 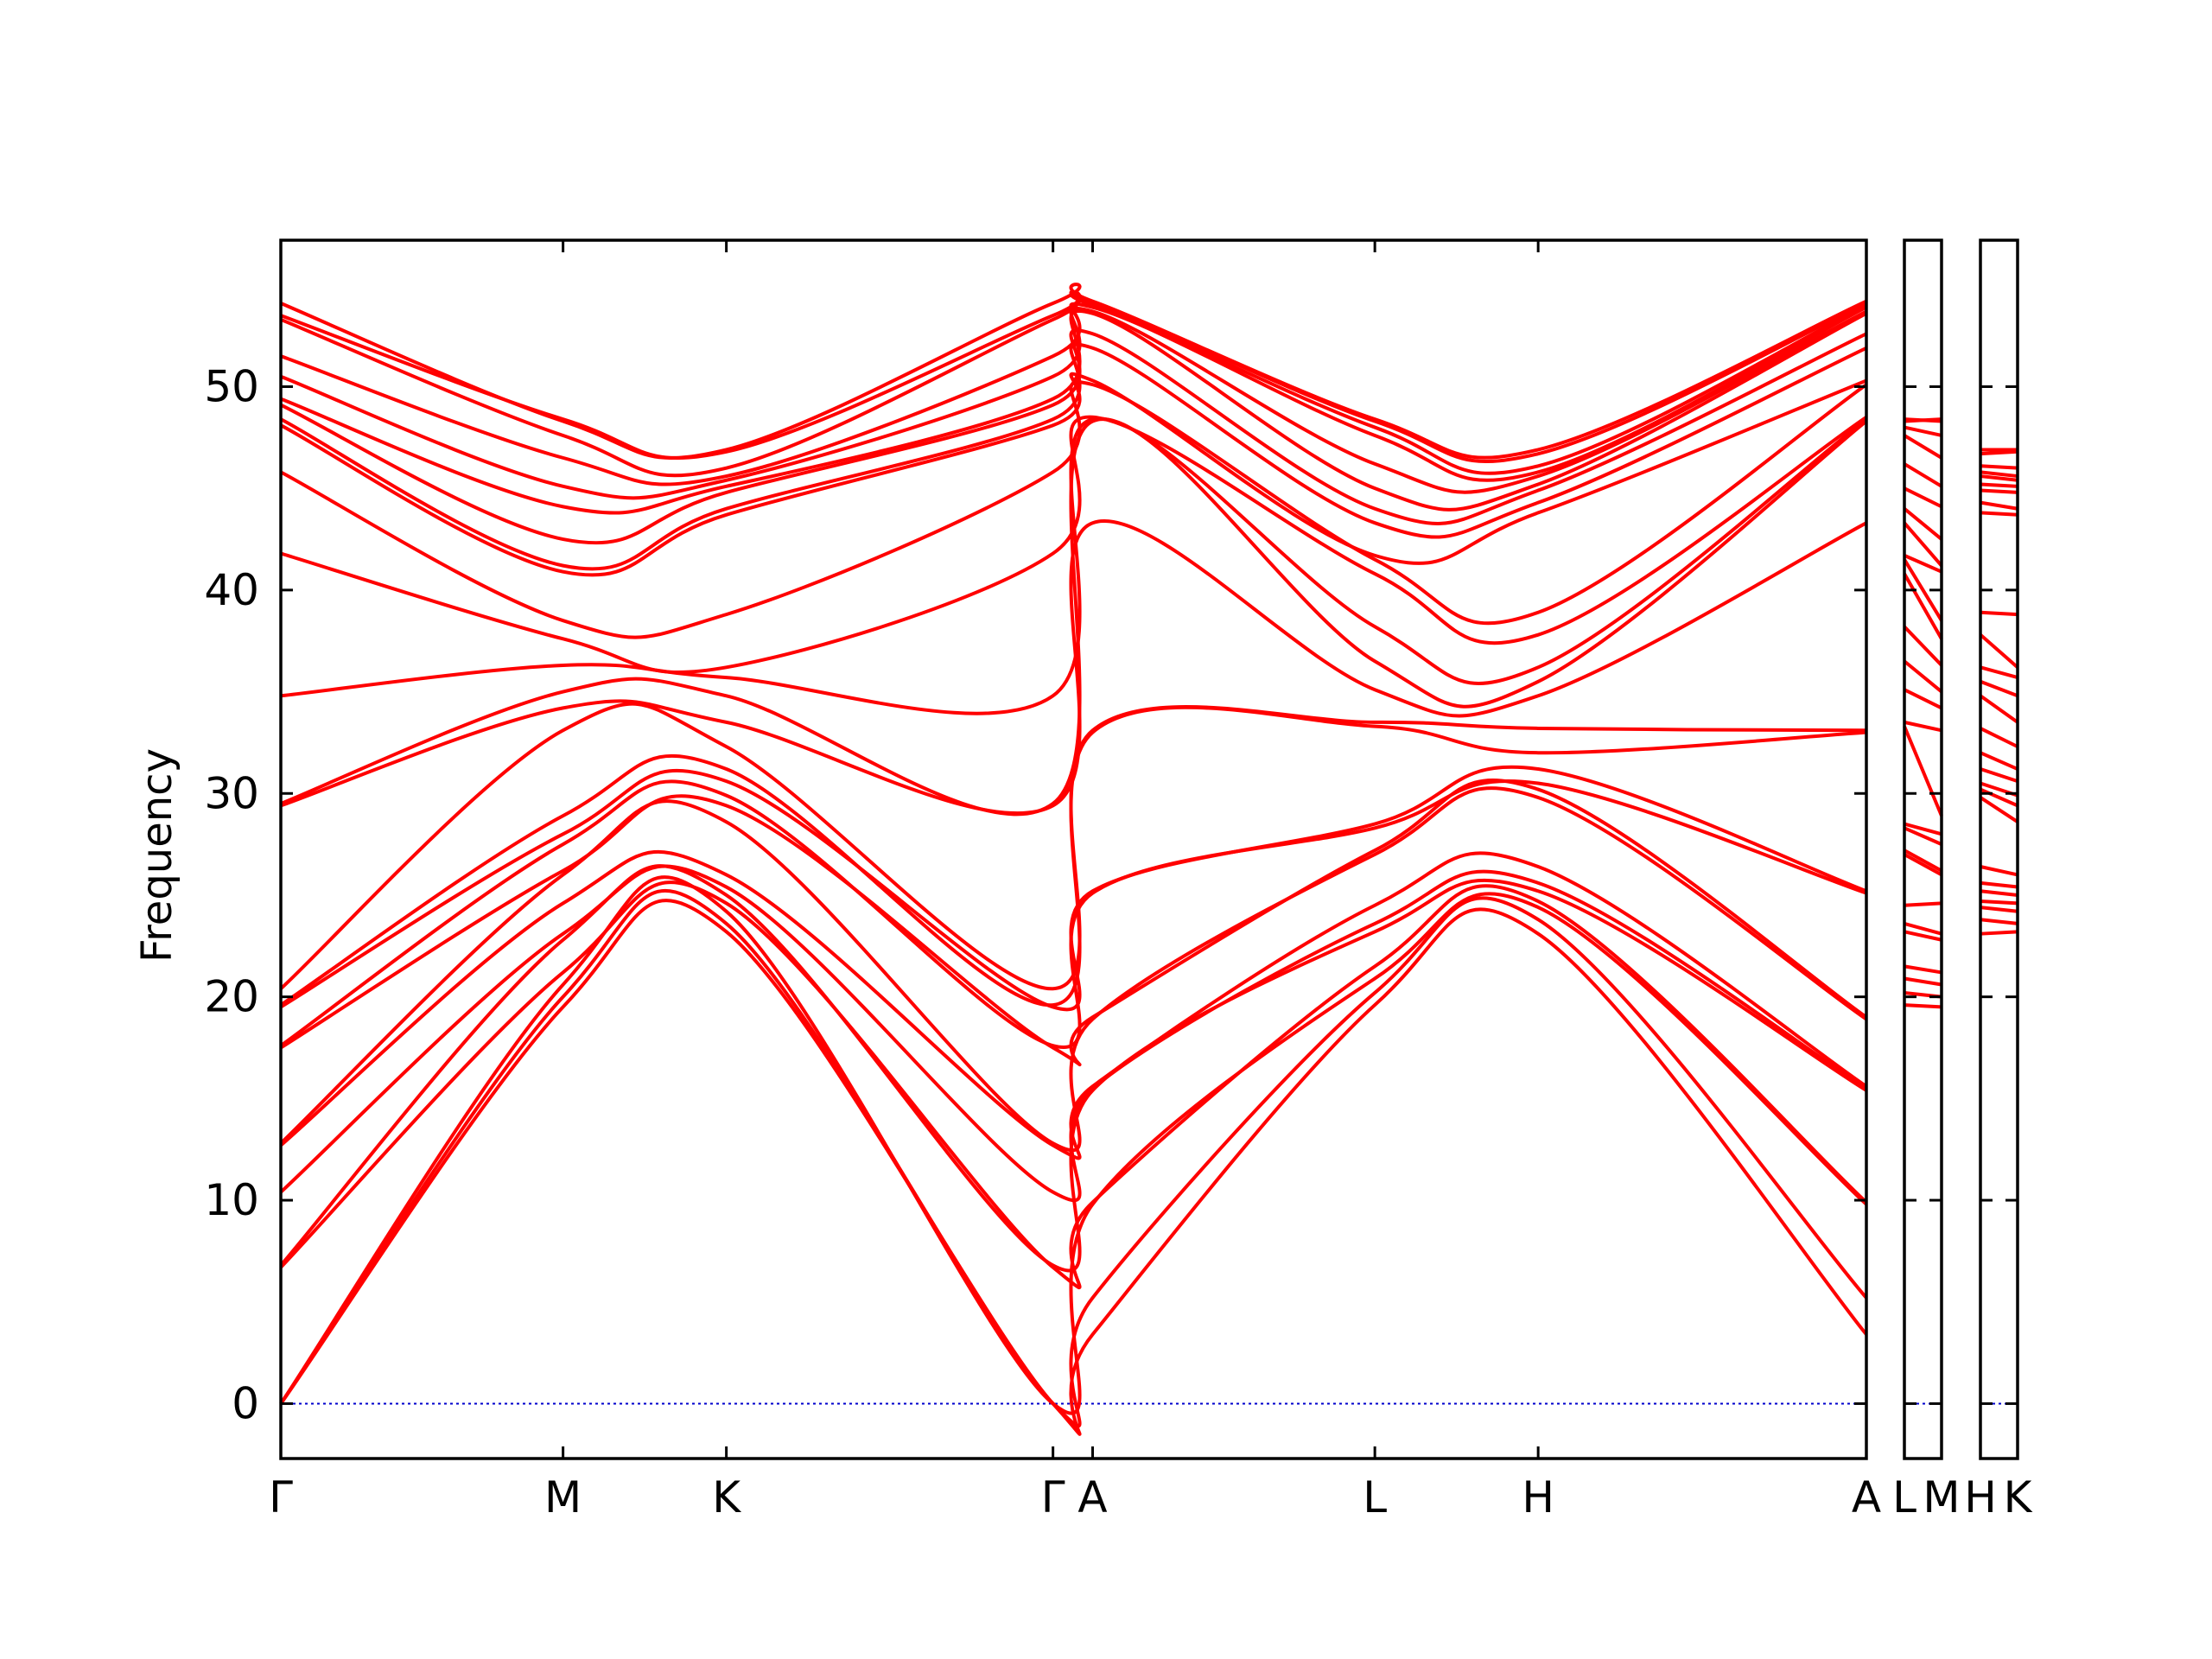 What do you see at coordinates (157, 855) in the screenshot?
I see `y-axis-label: Frequency` at bounding box center [157, 855].